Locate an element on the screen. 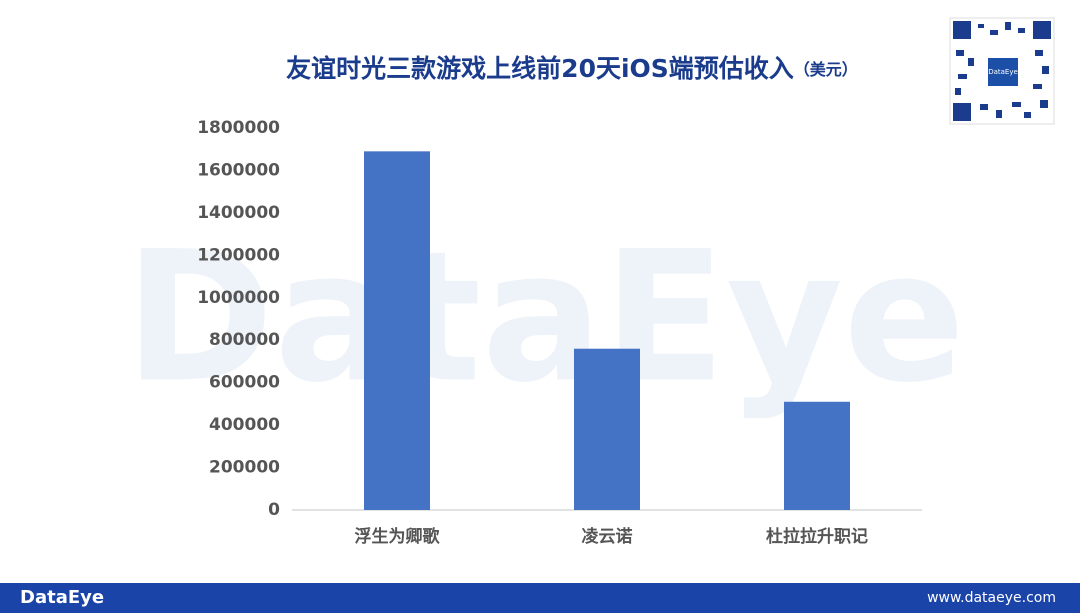 The height and width of the screenshot is (613, 1080). y-tick-label: 800000 is located at coordinates (244, 340).